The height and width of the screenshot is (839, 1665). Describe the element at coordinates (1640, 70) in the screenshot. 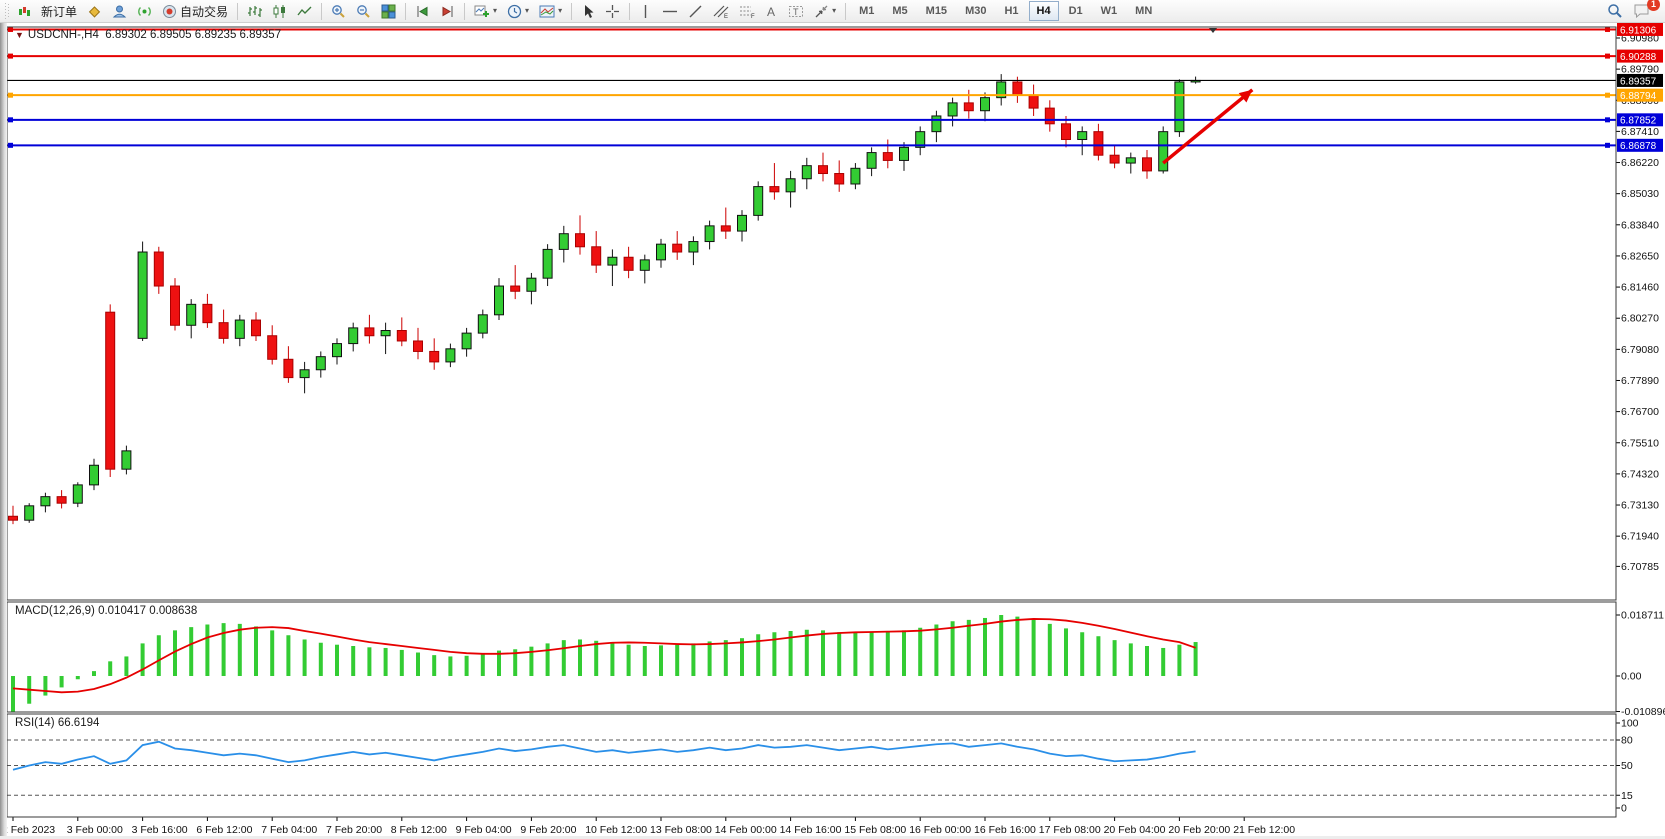

I see `price-tick-label: 6.89790` at that location.